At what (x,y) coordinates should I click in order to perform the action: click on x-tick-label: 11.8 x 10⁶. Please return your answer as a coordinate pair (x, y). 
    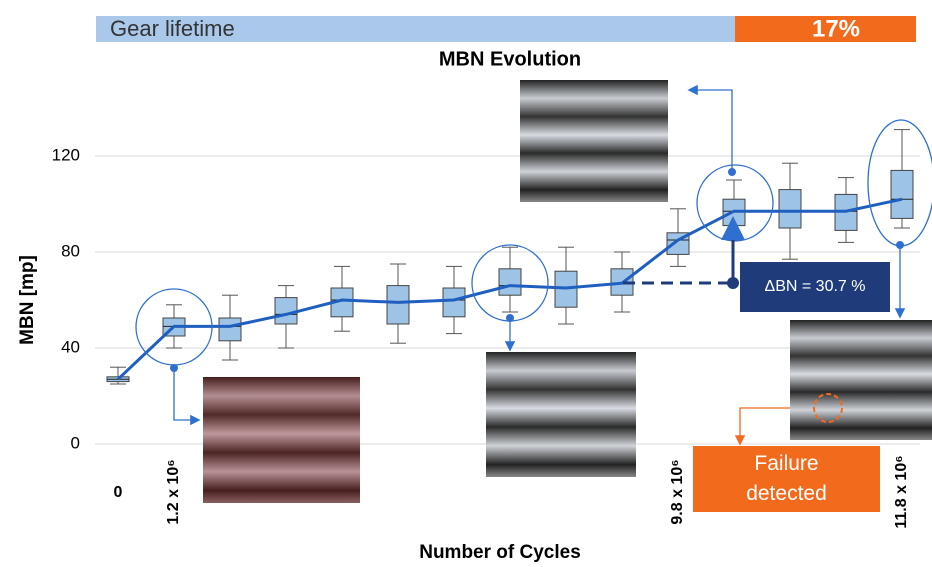
    Looking at the image, I should click on (901, 491).